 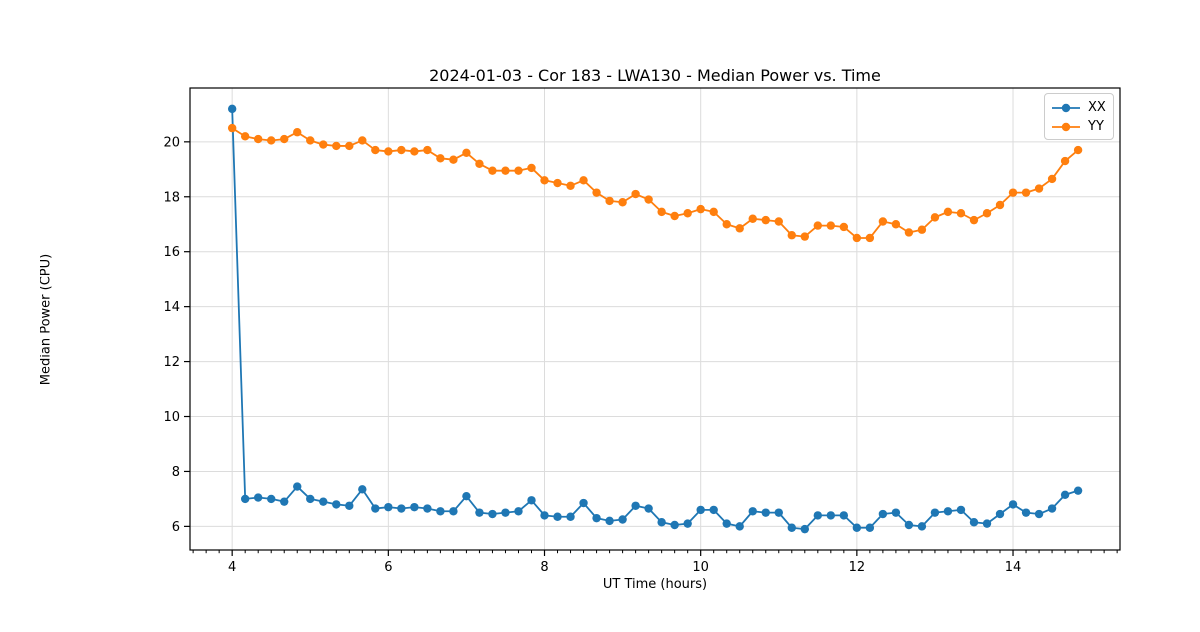 I want to click on y-axis-label: Median Power (CPU), so click(x=47, y=319).